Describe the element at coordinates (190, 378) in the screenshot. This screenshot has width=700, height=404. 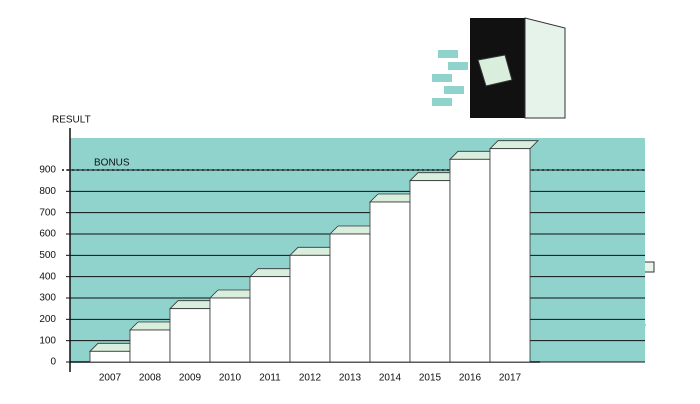
I see `x-tick-label: 2009` at that location.